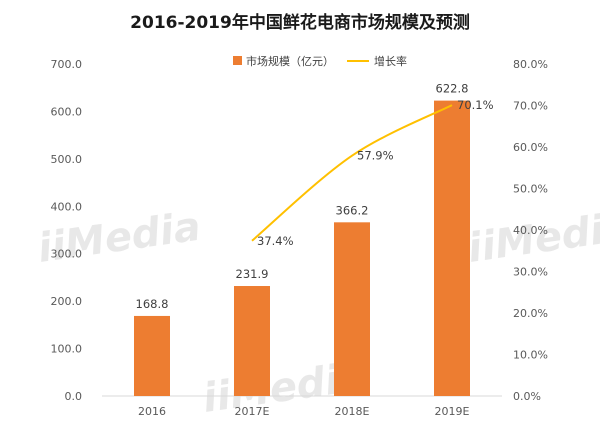  I want to click on y-left-tick-label: 500.0, so click(67, 159).